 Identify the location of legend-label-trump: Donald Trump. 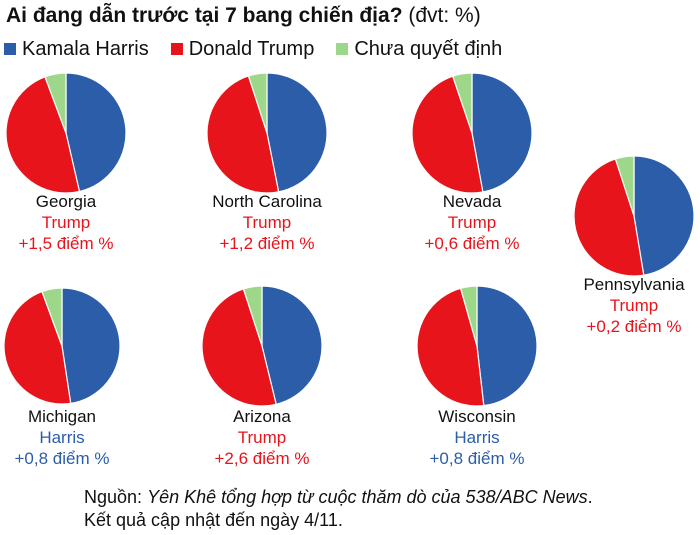
(251, 48).